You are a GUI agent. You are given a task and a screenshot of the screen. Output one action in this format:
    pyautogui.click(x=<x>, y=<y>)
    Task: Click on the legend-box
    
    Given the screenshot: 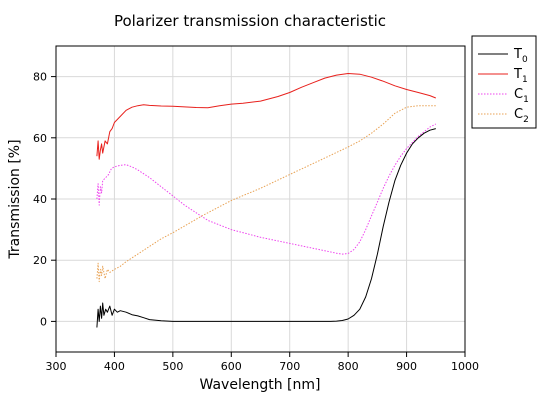 What is the action you would take?
    pyautogui.click(x=504, y=82)
    